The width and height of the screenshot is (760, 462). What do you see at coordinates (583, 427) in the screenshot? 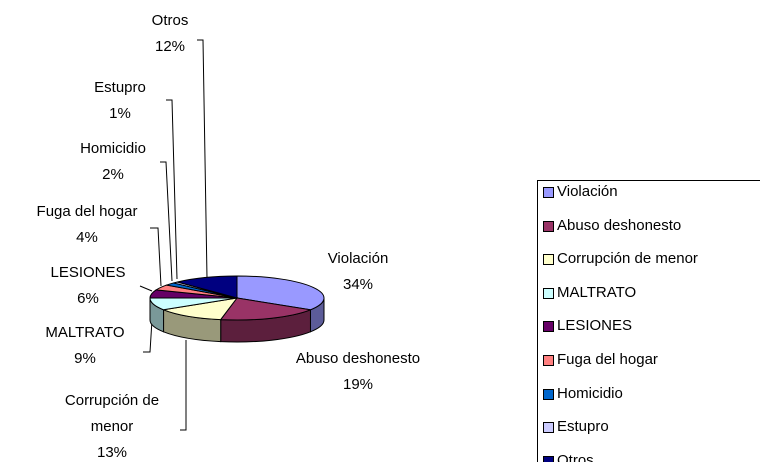
I see `legend-label: Estupro` at bounding box center [583, 427].